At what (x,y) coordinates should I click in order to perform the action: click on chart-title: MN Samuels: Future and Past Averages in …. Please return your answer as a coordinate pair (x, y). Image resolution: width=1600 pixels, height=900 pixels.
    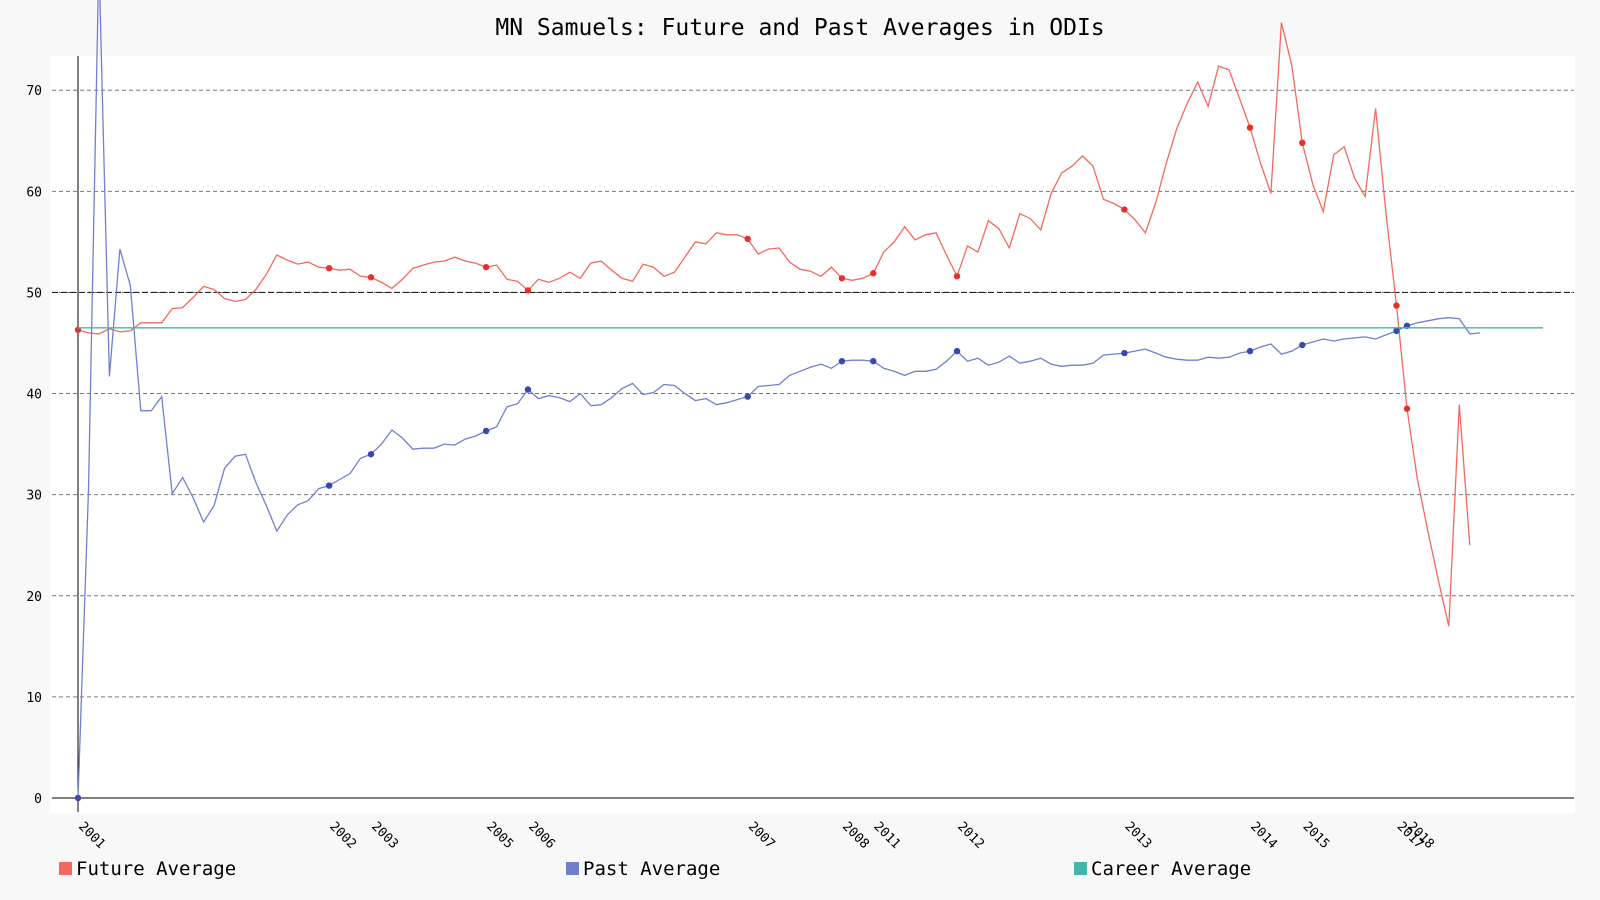
    Looking at the image, I should click on (799, 28).